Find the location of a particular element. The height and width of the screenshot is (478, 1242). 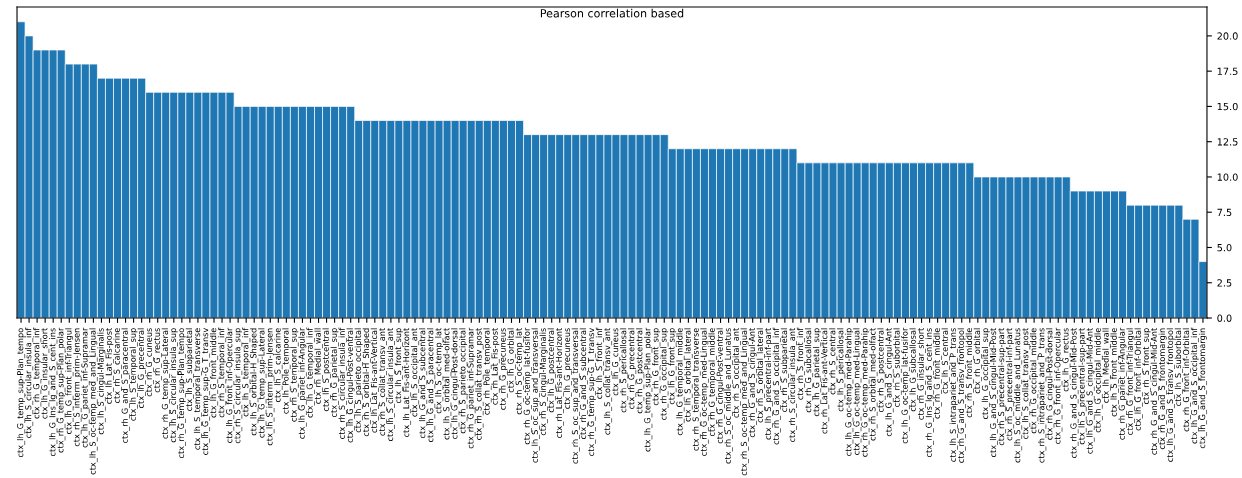

x-tick-label: ctx_rh_G_precentral is located at coordinates (632, 368).